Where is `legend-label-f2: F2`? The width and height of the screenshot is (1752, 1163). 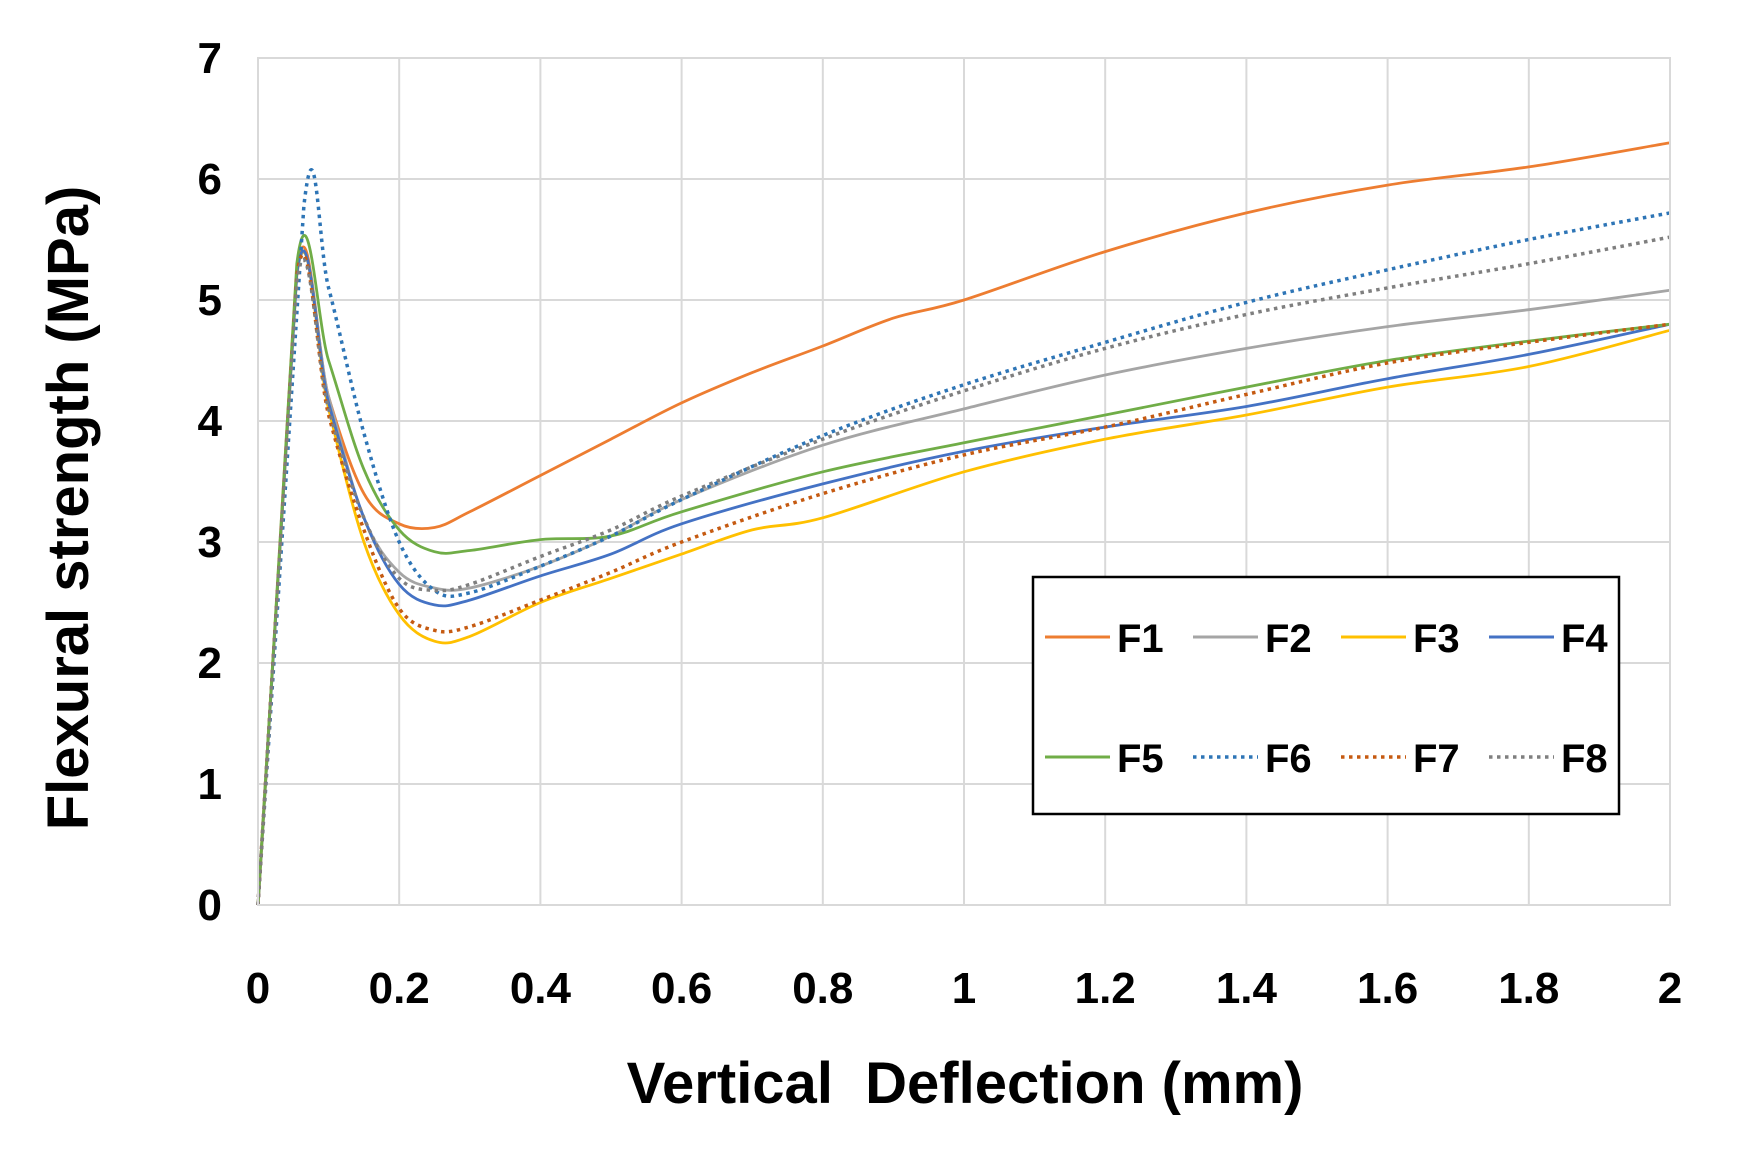
legend-label-f2: F2 is located at coordinates (1288, 639).